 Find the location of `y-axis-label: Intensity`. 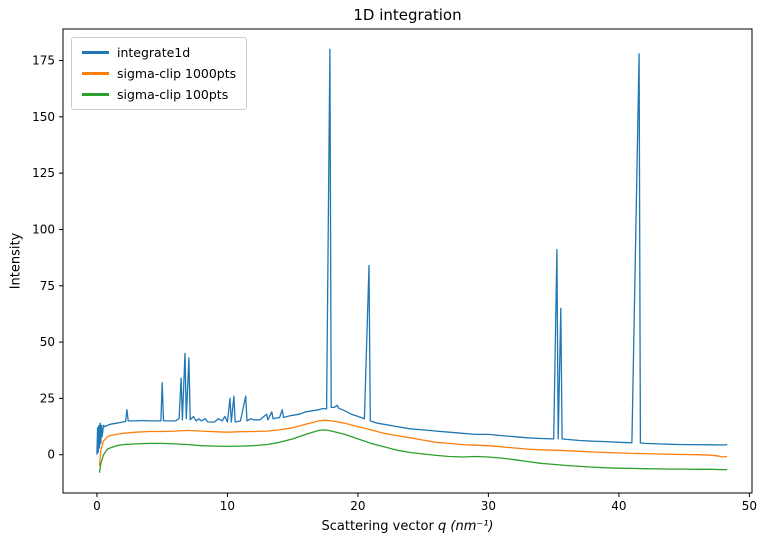

y-axis-label: Intensity is located at coordinates (16, 261).